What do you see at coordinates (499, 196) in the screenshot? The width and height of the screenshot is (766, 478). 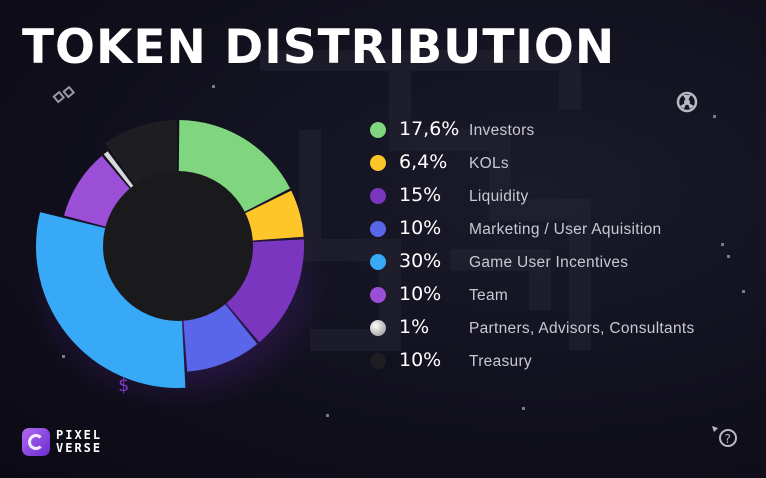 I see `legend-label: Liquidity` at bounding box center [499, 196].